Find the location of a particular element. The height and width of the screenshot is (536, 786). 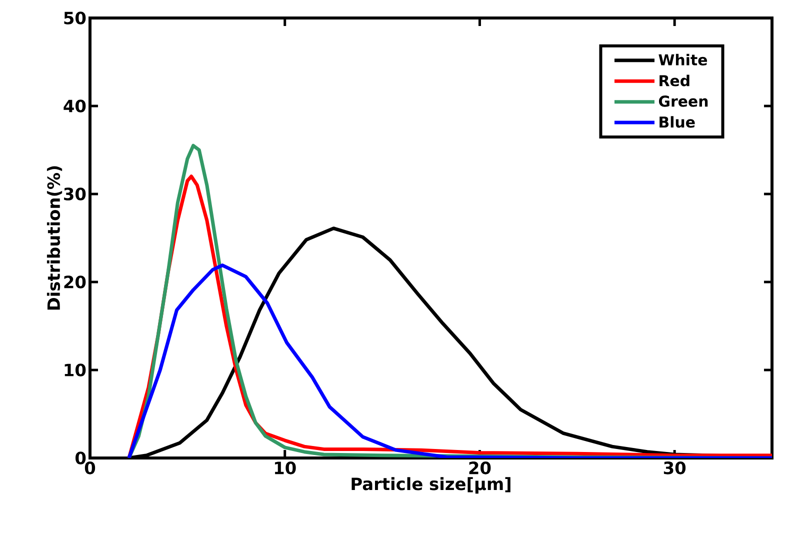

y-tick-label: 50 is located at coordinates (75, 18).